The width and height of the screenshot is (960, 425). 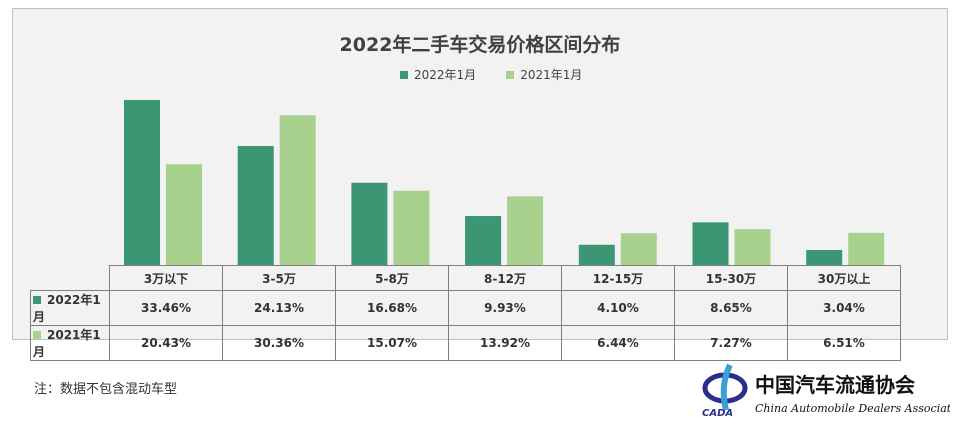 What do you see at coordinates (279, 278) in the screenshot?
I see `category-label: 3-5万` at bounding box center [279, 278].